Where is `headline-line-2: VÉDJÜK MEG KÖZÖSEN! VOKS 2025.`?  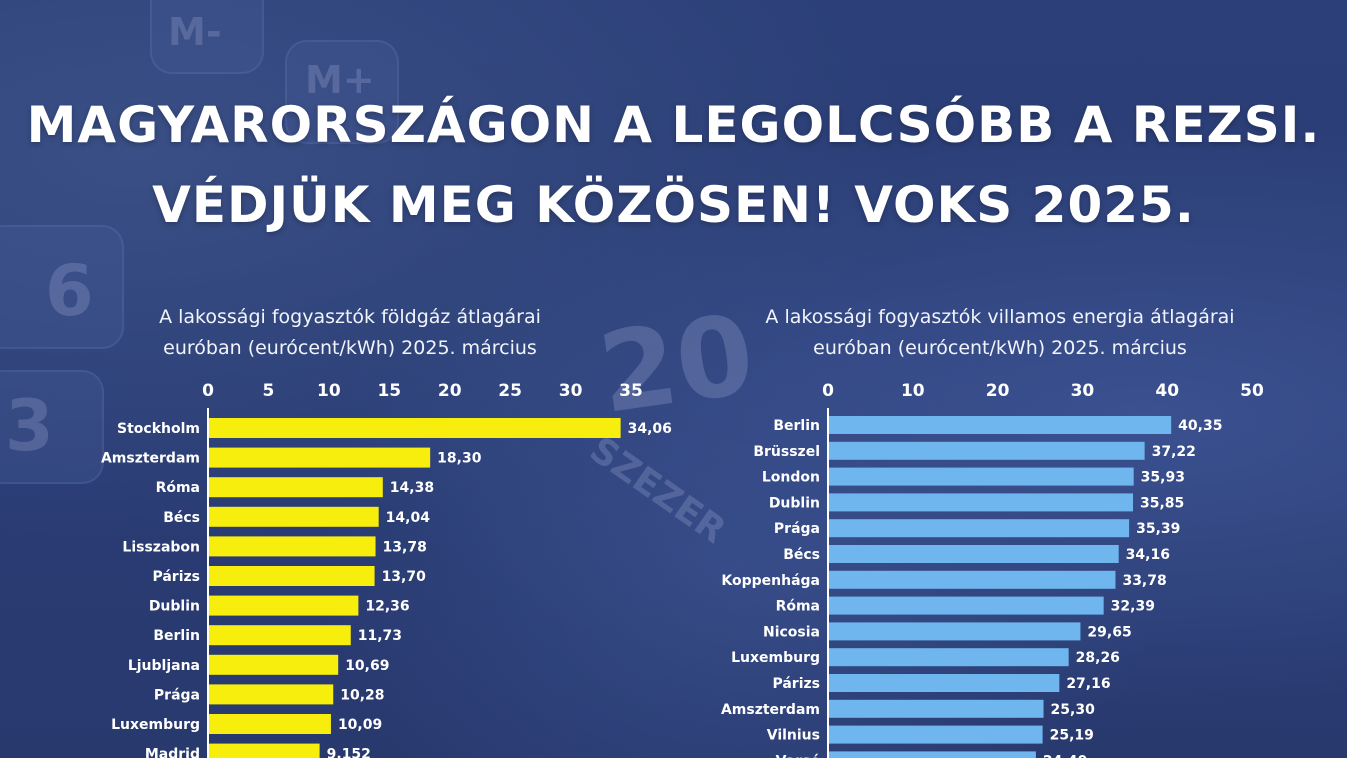
headline-line-2: VÉDJÜK MEG KÖZÖSEN! VOKS 2025. is located at coordinates (673, 205).